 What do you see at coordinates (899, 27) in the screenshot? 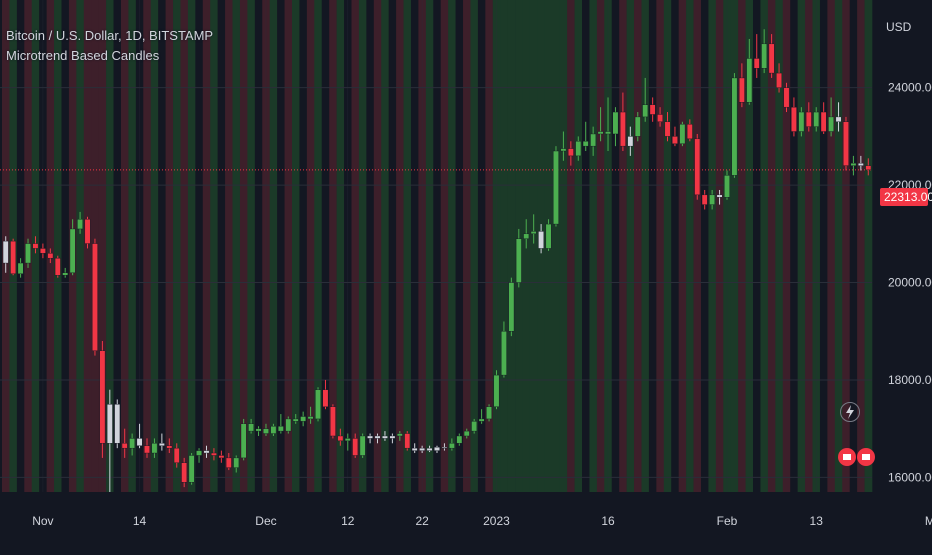
I see `currency-label: USD` at bounding box center [899, 27].